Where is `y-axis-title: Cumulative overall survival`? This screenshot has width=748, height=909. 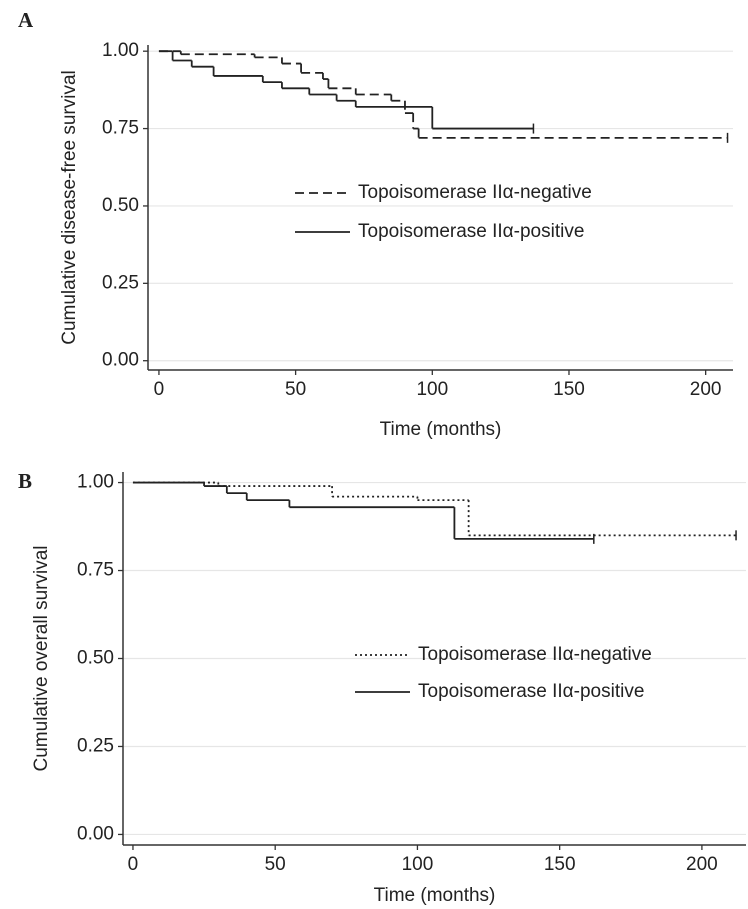 y-axis-title: Cumulative overall survival is located at coordinates (41, 659).